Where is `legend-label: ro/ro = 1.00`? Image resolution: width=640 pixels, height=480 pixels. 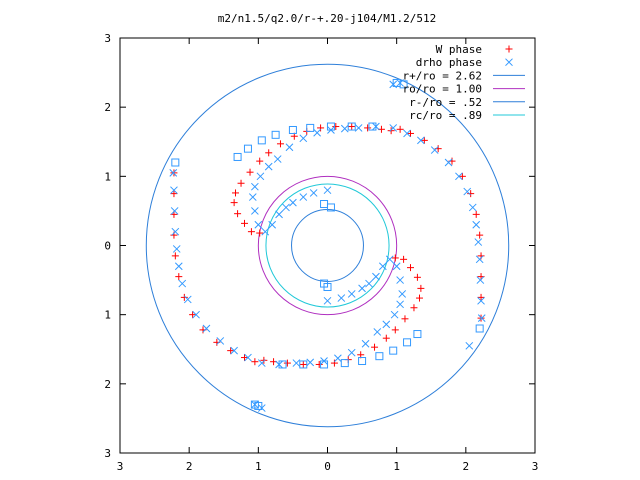 legend-label: ro/ro = 1.00 is located at coordinates (442, 89).